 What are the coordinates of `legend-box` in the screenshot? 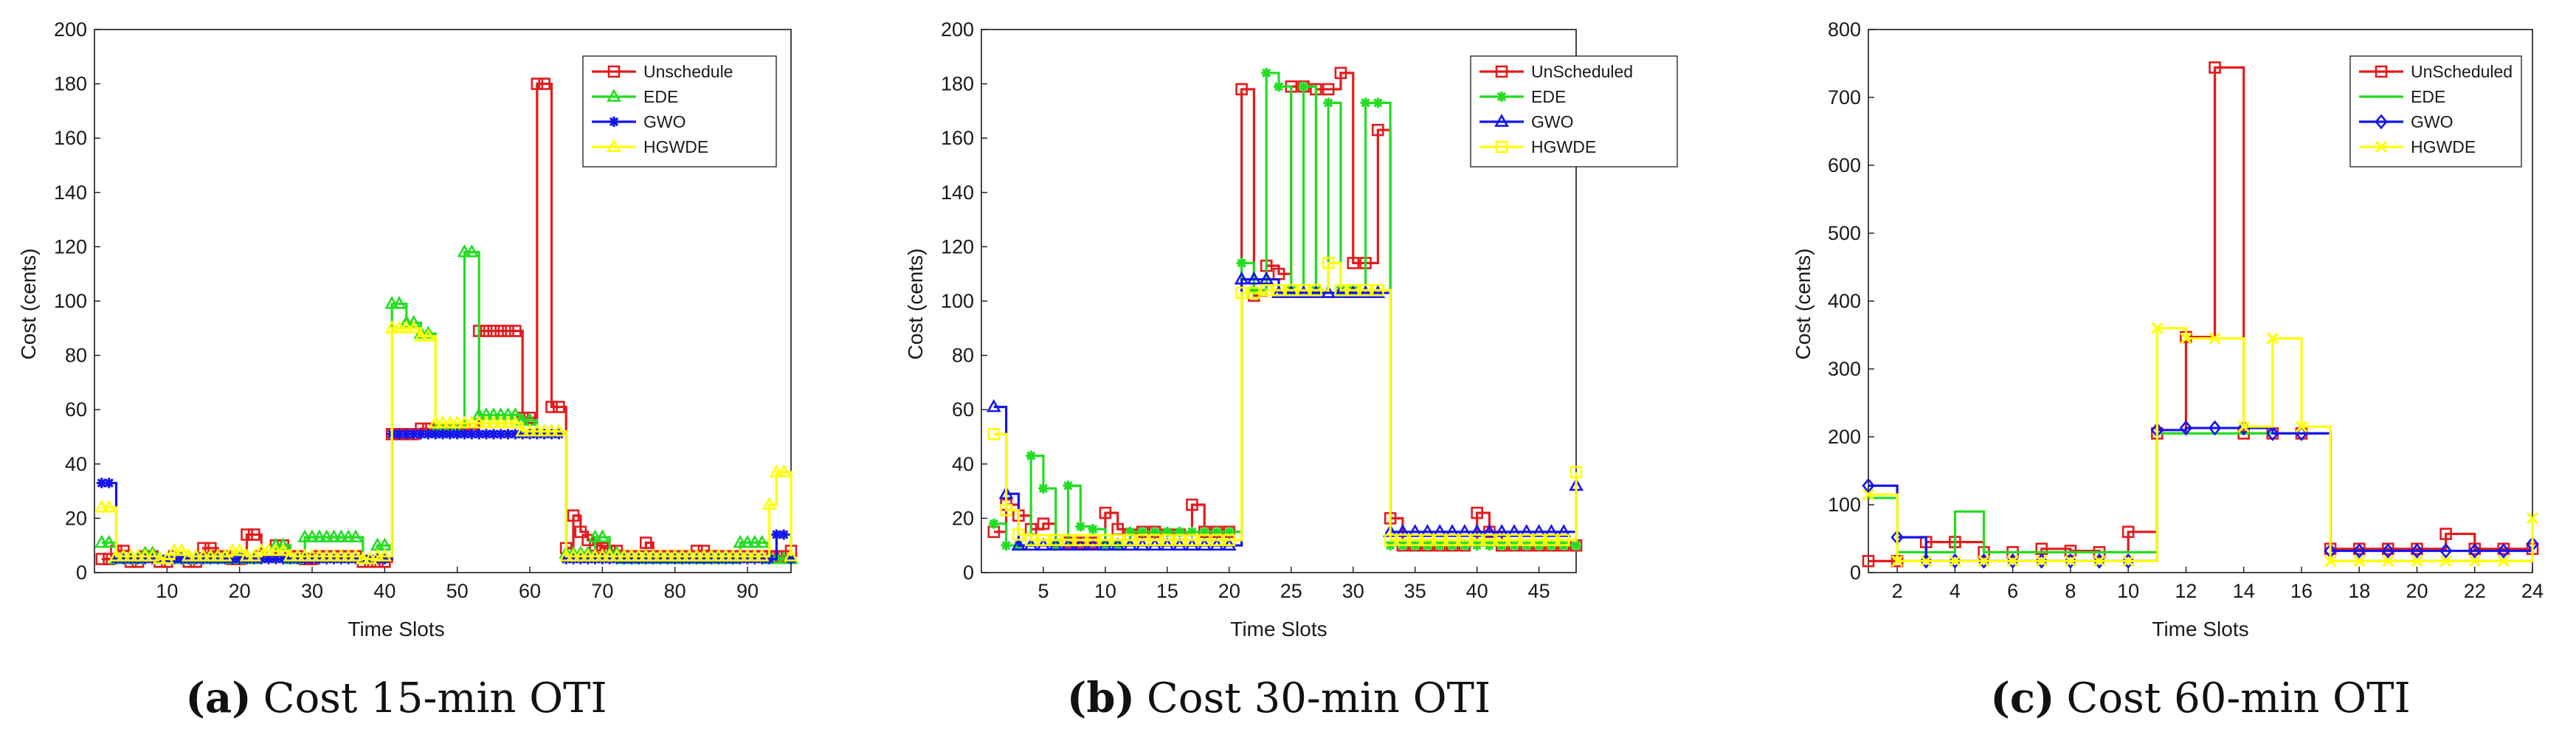 It's located at (679, 111).